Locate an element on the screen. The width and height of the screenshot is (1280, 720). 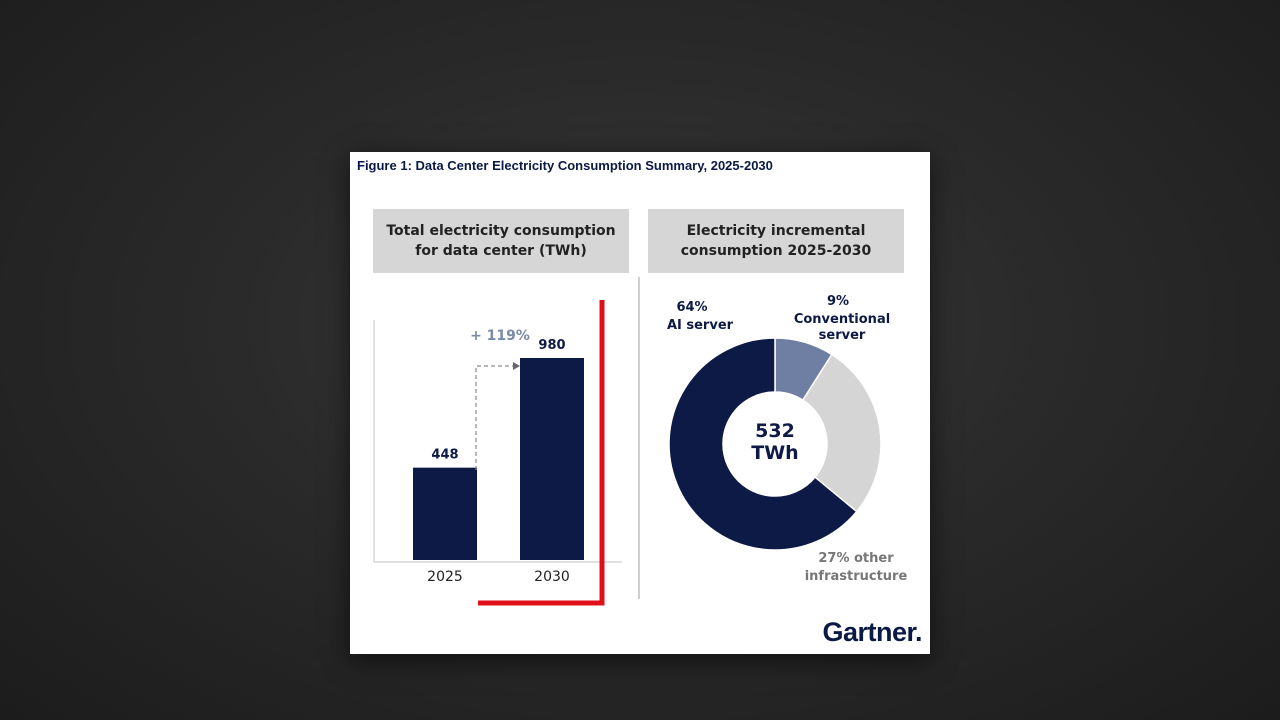
label-ai-name: AI server is located at coordinates (700, 325).